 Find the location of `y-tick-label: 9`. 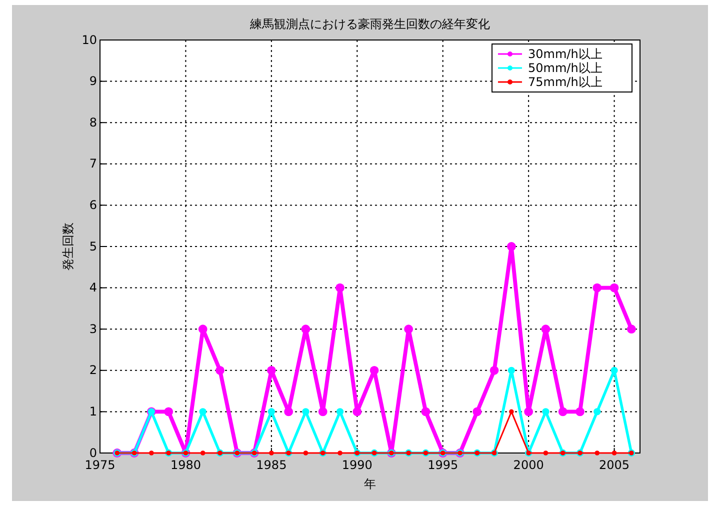

y-tick-label: 9 is located at coordinates (93, 81).